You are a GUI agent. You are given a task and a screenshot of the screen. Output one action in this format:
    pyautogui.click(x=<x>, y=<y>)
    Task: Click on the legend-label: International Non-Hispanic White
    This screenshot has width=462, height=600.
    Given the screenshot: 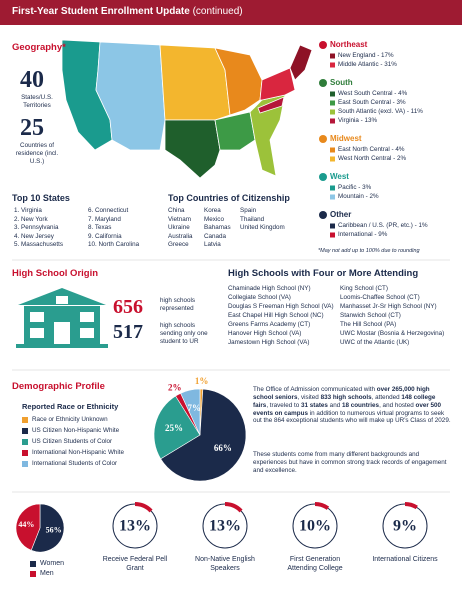 What is the action you would take?
    pyautogui.click(x=78, y=452)
    